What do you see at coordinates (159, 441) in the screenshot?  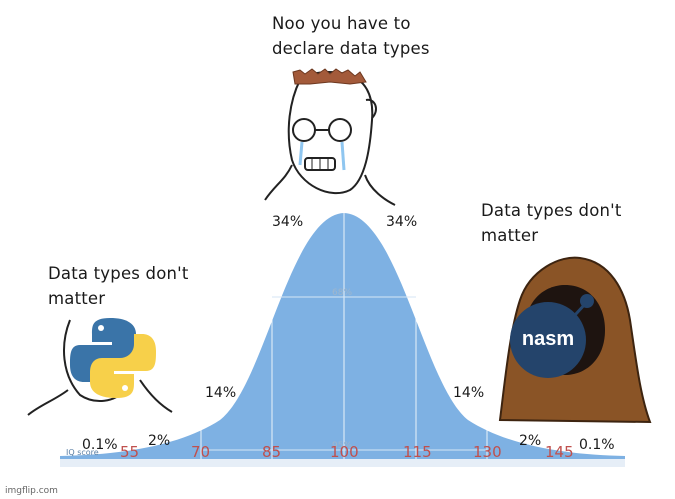 I see `pct-left-2: 2%` at bounding box center [159, 441].